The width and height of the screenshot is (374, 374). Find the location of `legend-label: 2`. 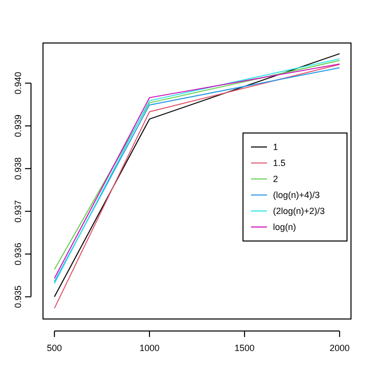

legend-label: 2 is located at coordinates (275, 179).